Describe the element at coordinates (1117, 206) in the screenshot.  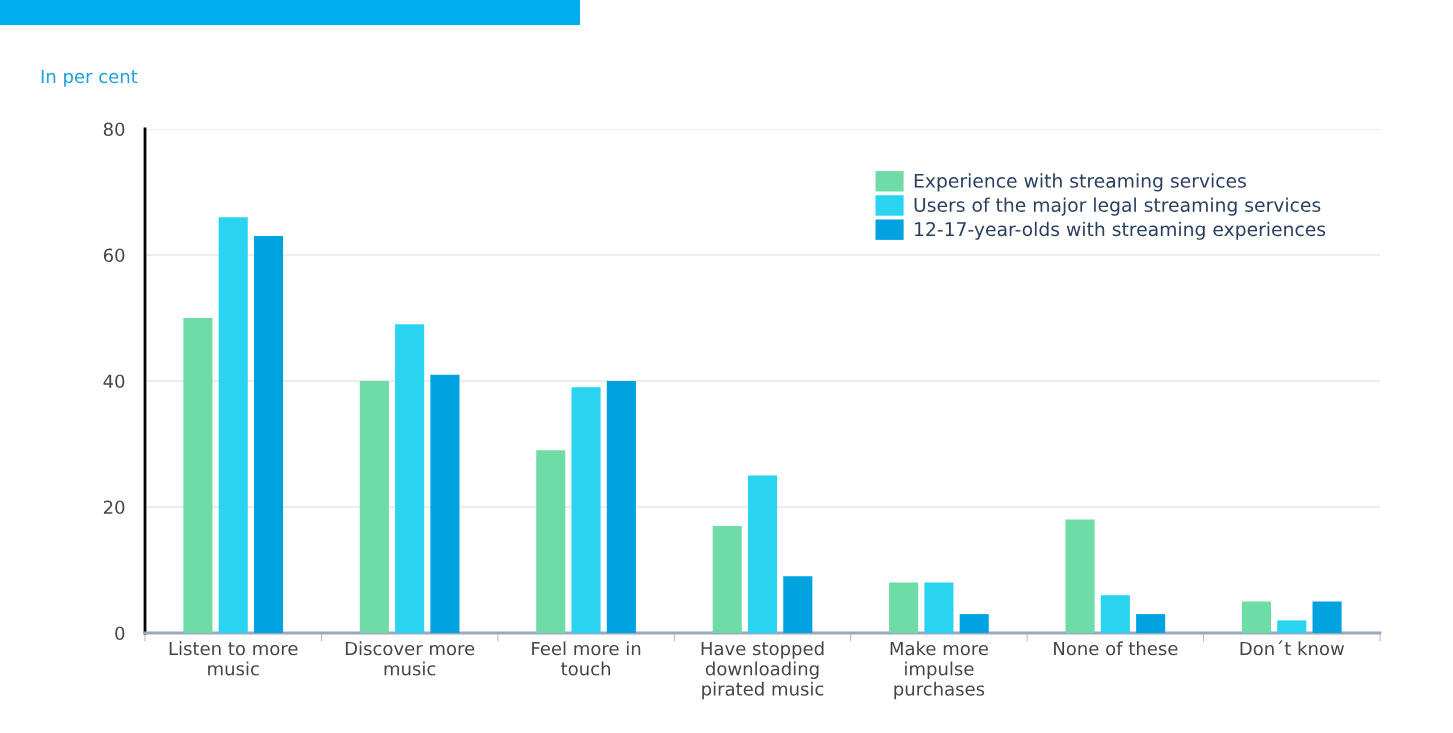
I see `legend-label: Users of the major legal streaming services` at that location.